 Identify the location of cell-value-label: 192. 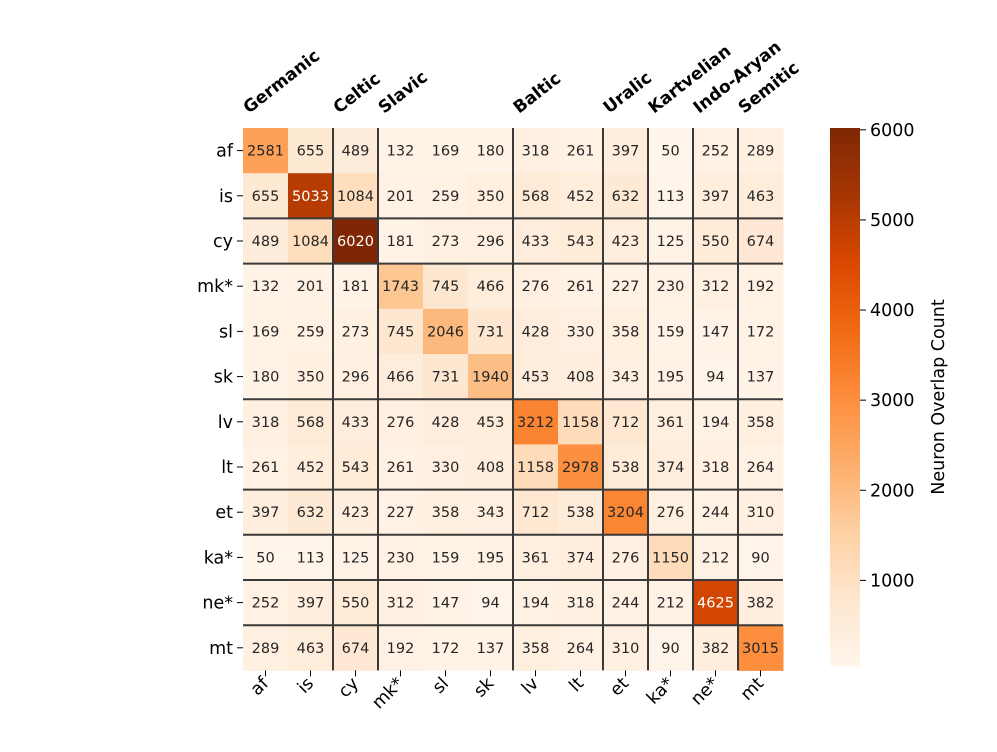
(761, 287).